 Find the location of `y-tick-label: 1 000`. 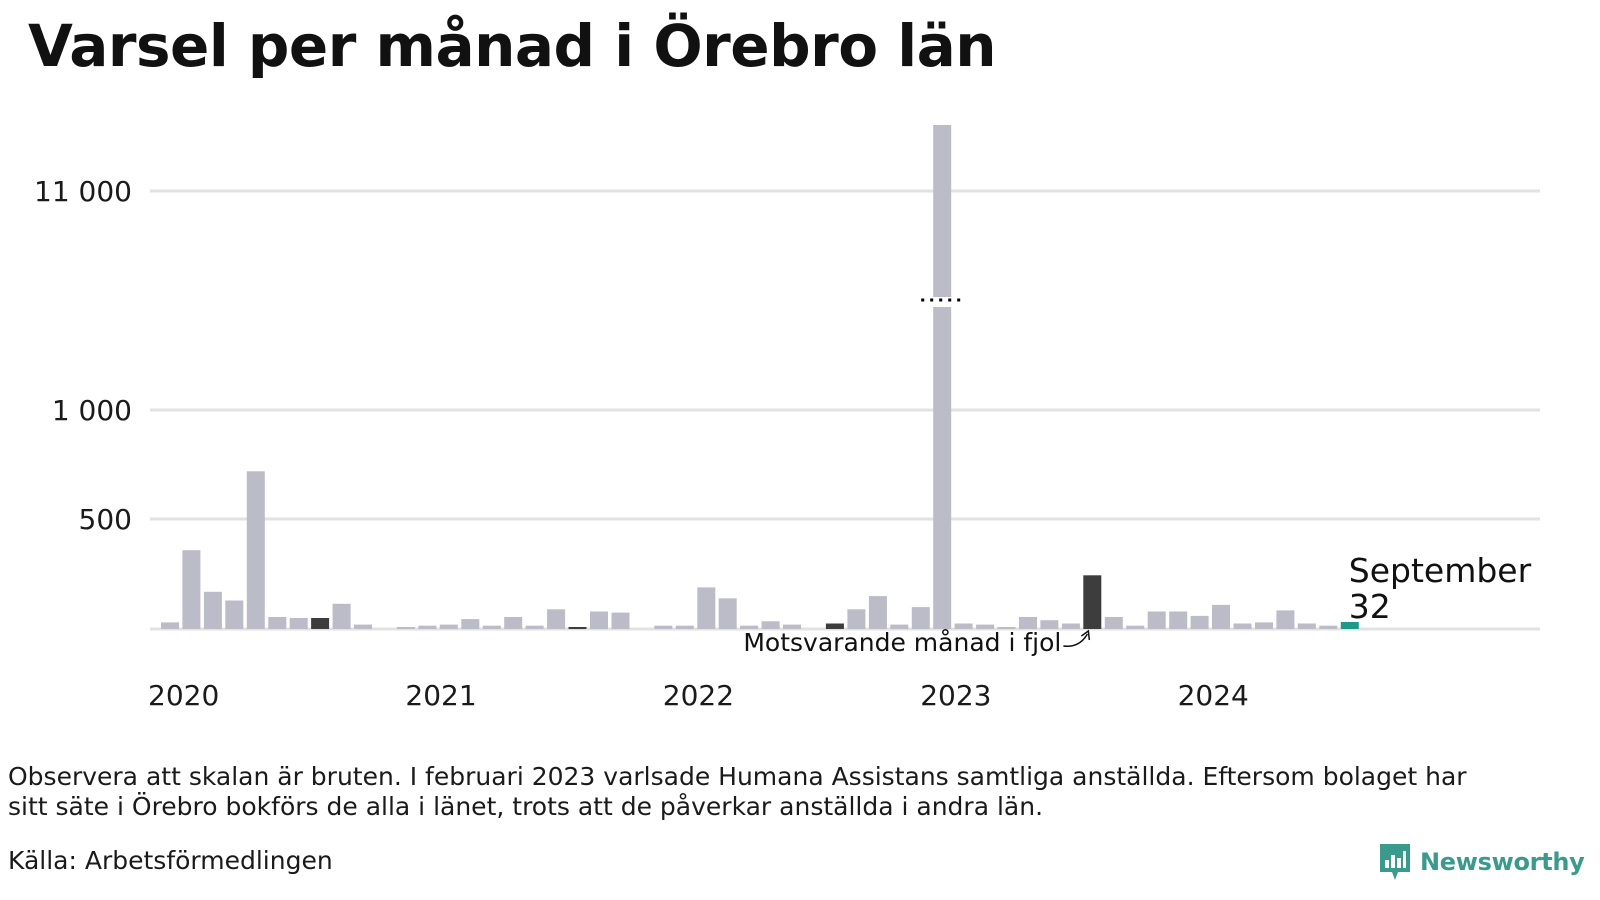

y-tick-label: 1 000 is located at coordinates (92, 410).